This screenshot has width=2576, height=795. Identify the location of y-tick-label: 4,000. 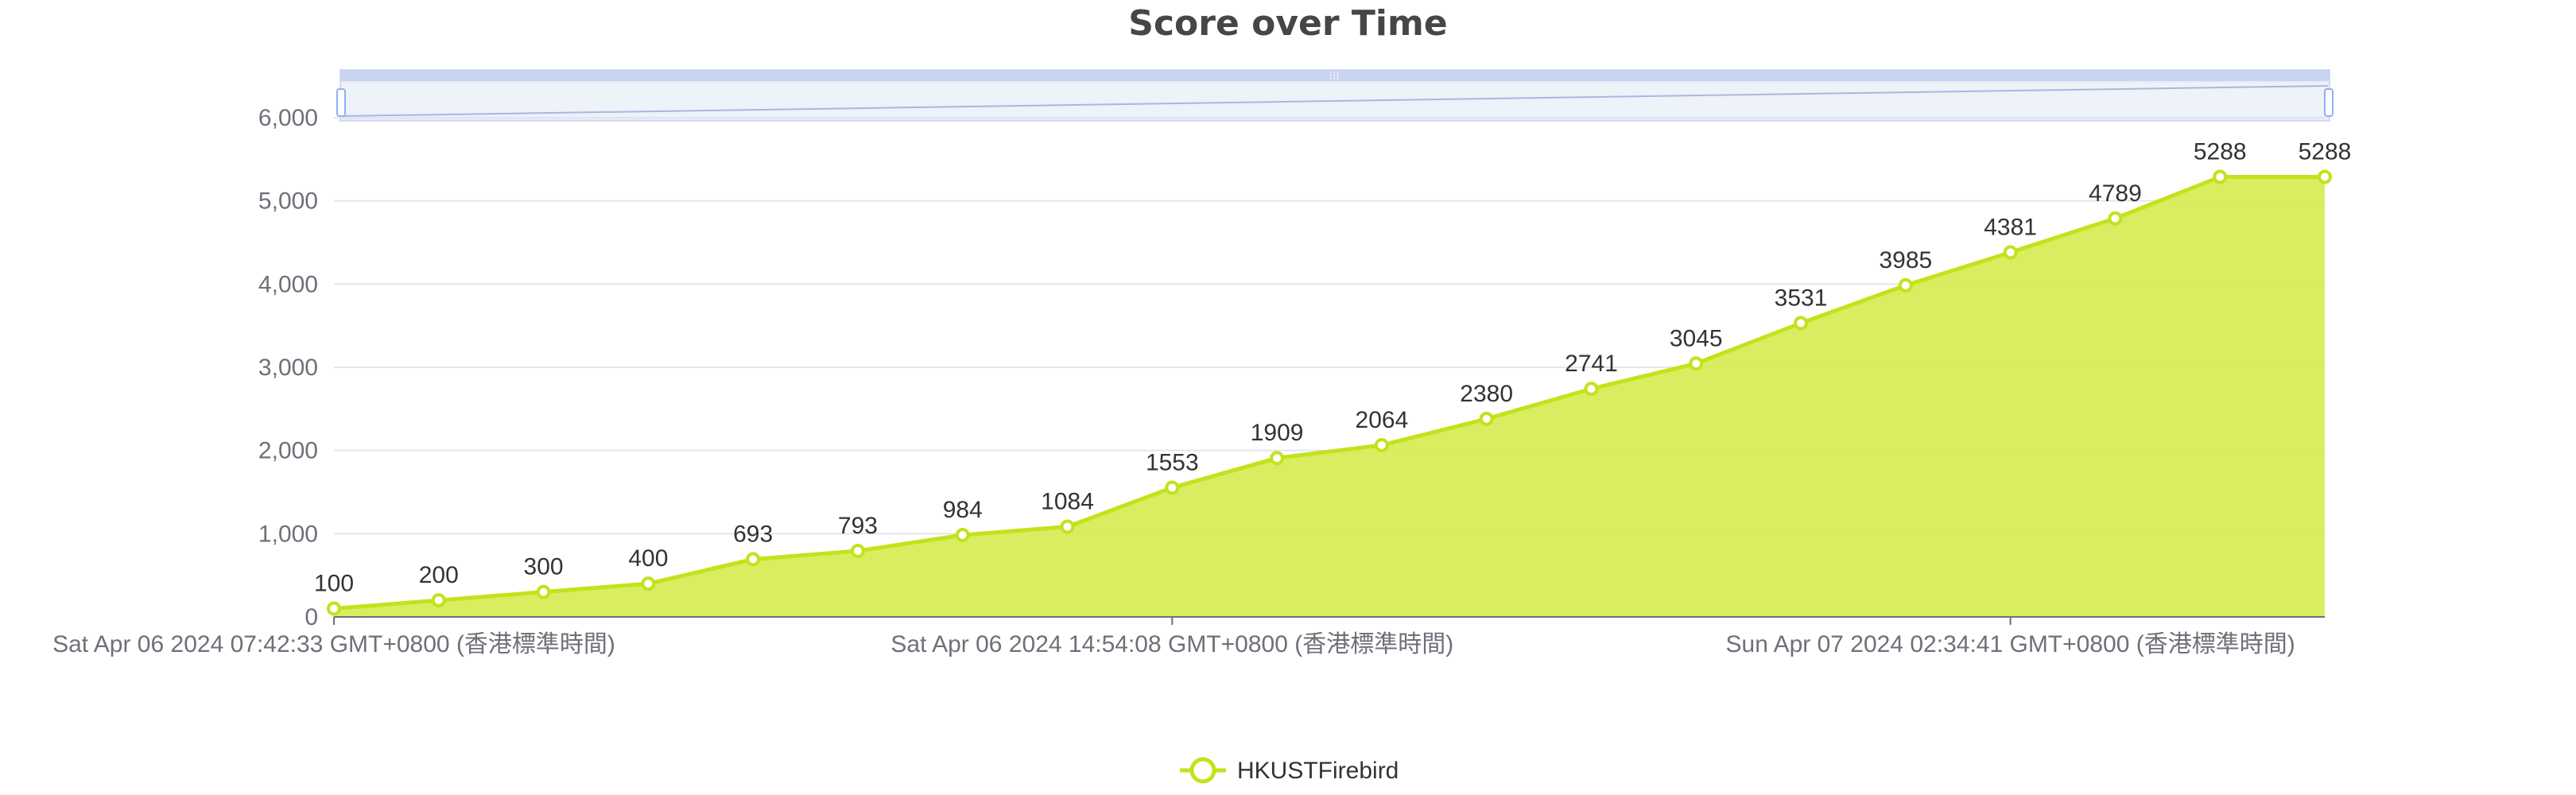
(288, 284).